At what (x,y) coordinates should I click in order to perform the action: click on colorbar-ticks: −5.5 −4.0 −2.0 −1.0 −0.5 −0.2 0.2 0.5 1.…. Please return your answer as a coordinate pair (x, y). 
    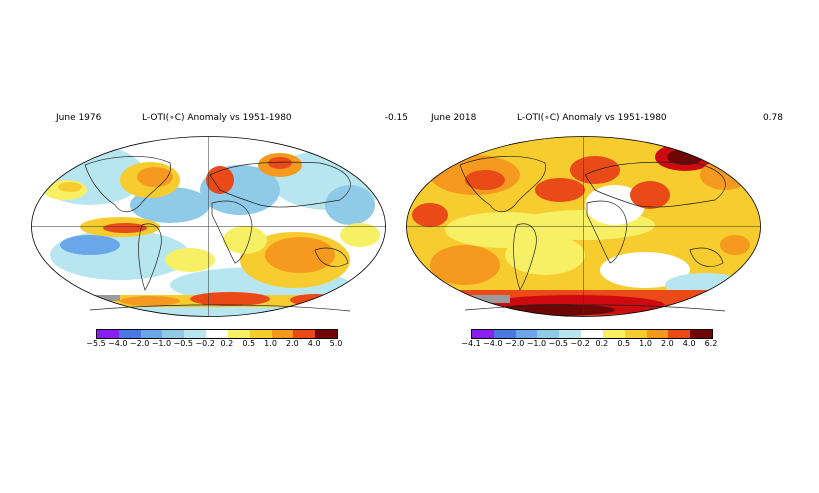
    Looking at the image, I should click on (214, 344).